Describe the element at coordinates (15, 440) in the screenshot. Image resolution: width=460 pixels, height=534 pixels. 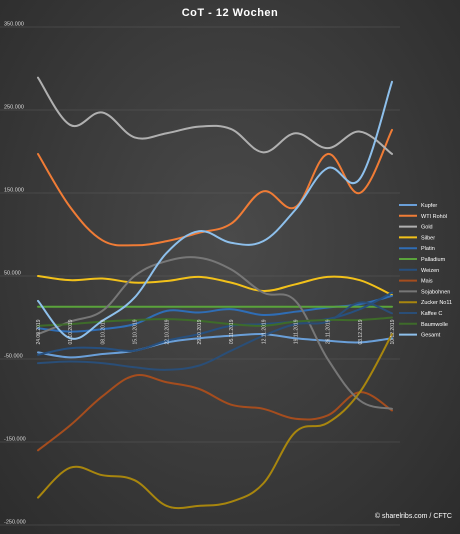
I see `y-tick-label: -150.000` at that location.